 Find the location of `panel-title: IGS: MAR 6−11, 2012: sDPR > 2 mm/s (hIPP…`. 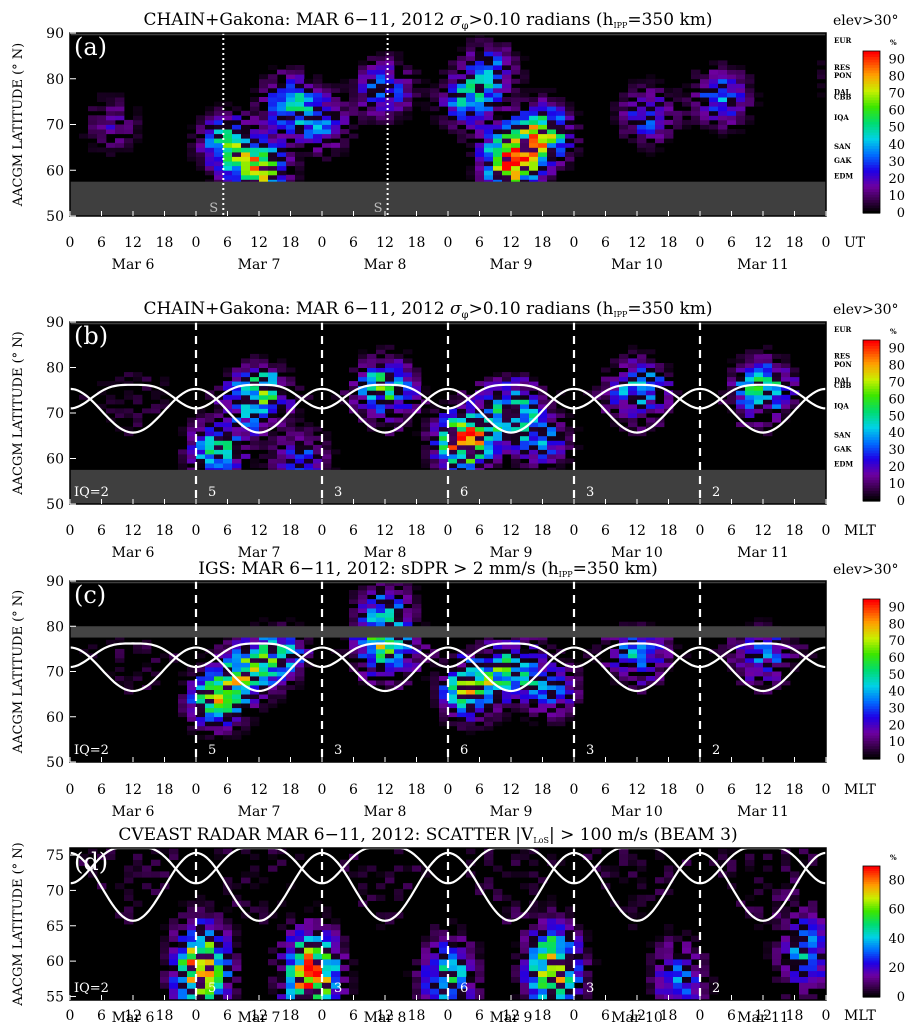

panel-title: IGS: MAR 6−11, 2012: sDPR > 2 mm/s (hIPP… is located at coordinates (428, 569).